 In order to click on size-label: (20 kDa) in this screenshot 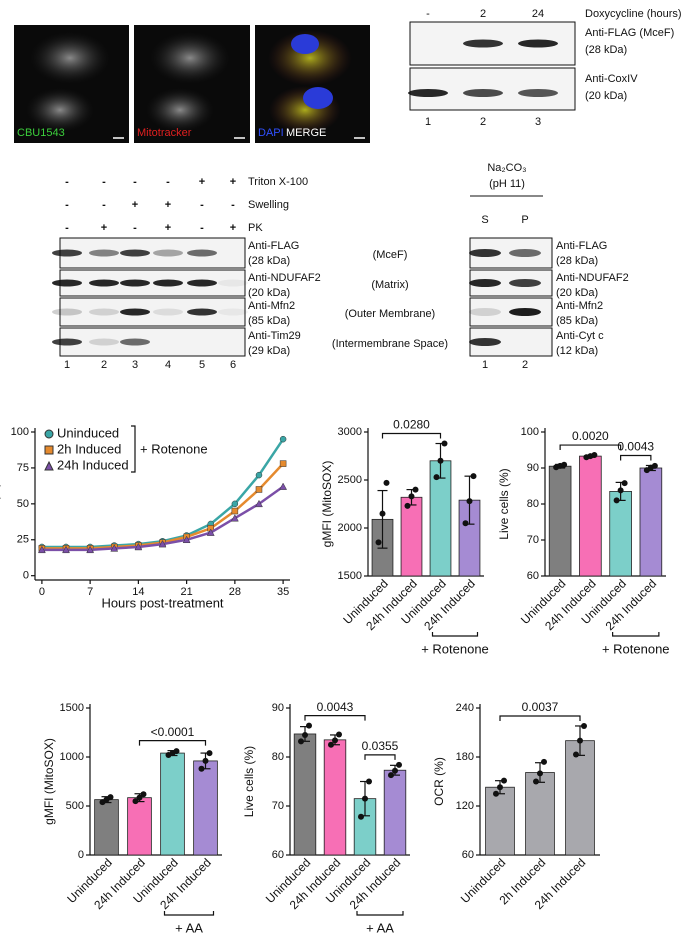, I will do `click(577, 293)`.